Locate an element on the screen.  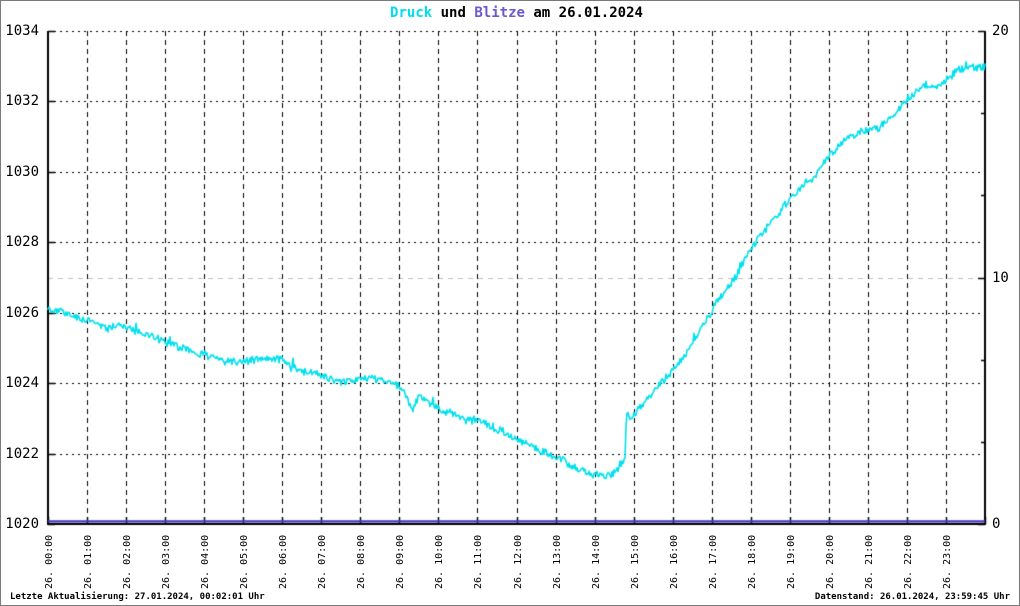
x-tick-label: 26. 13:00 is located at coordinates (557, 561).